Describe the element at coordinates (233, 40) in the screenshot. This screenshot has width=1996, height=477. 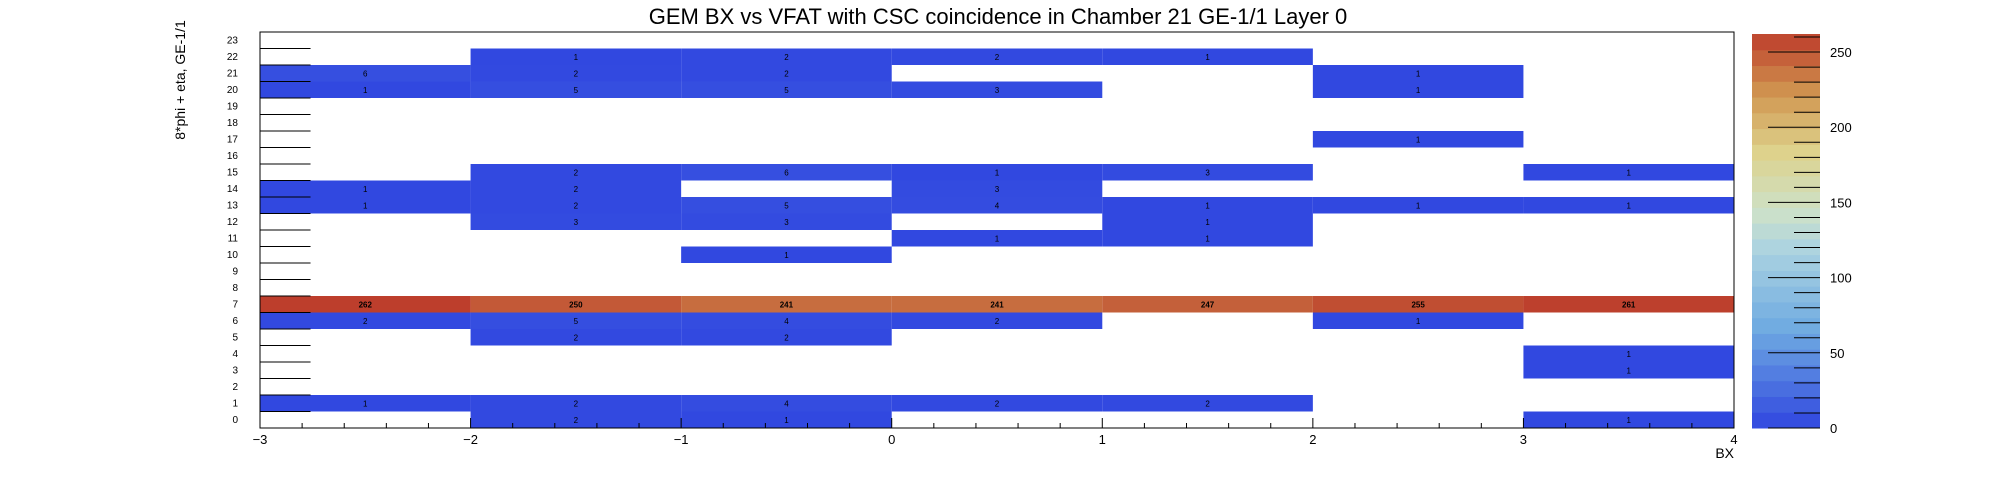
I see `y-tick-label: 23` at that location.